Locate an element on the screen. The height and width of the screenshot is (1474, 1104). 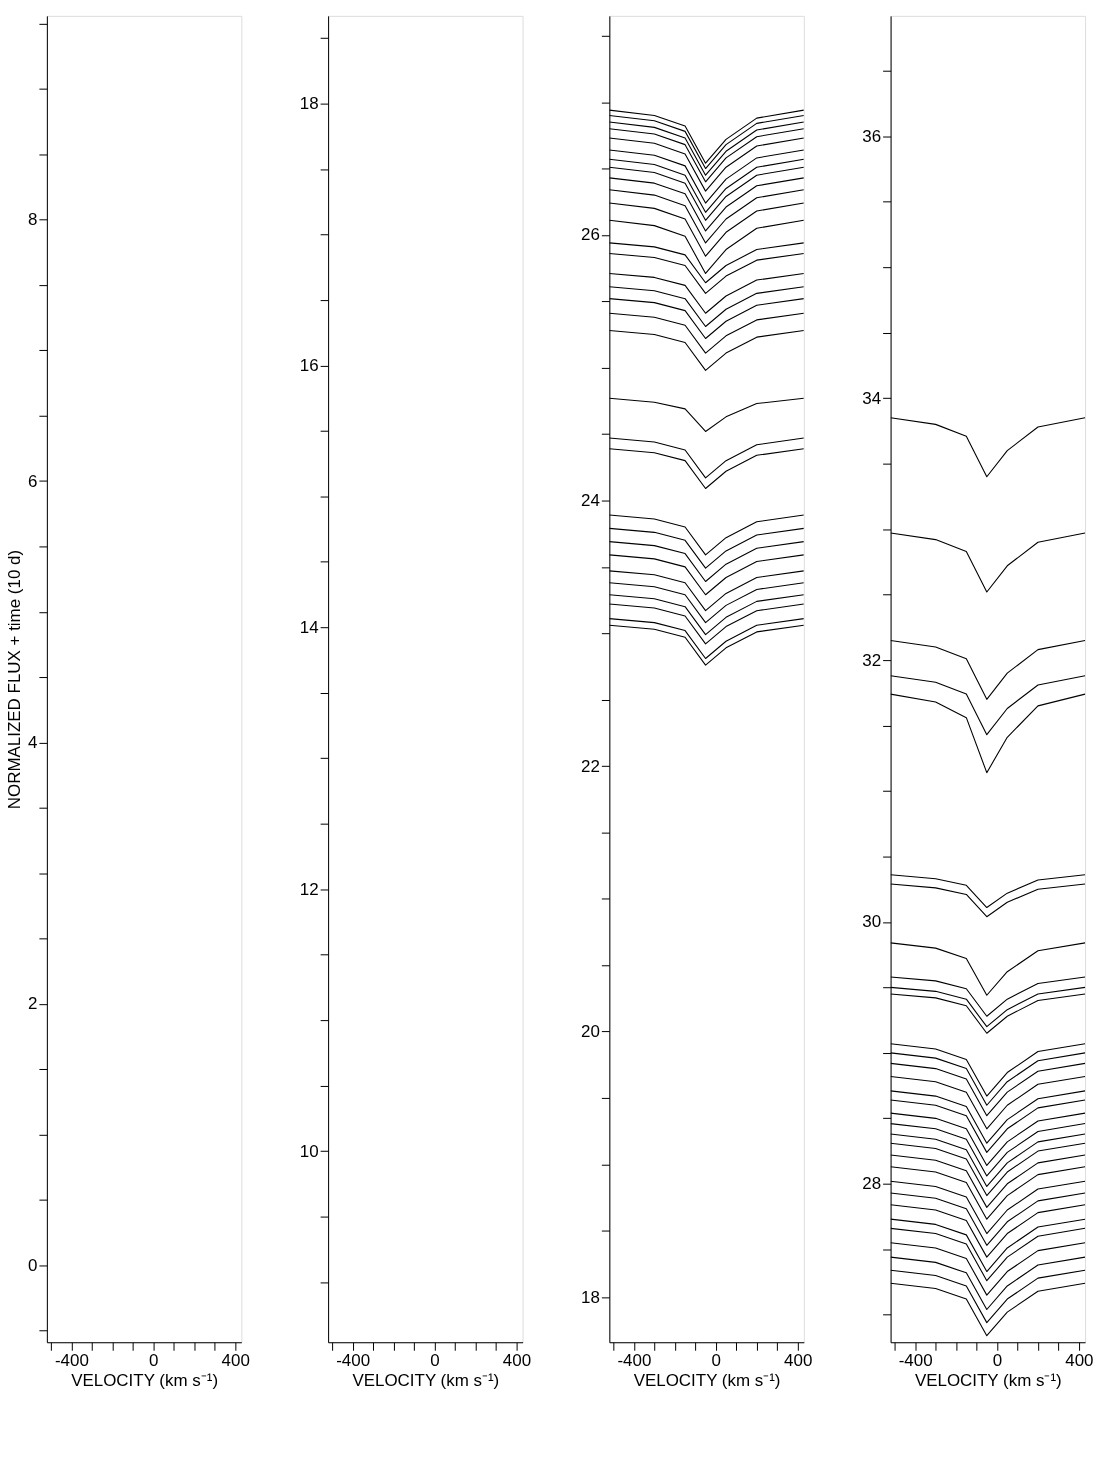
y-tick-label: 16 is located at coordinates (309, 365).